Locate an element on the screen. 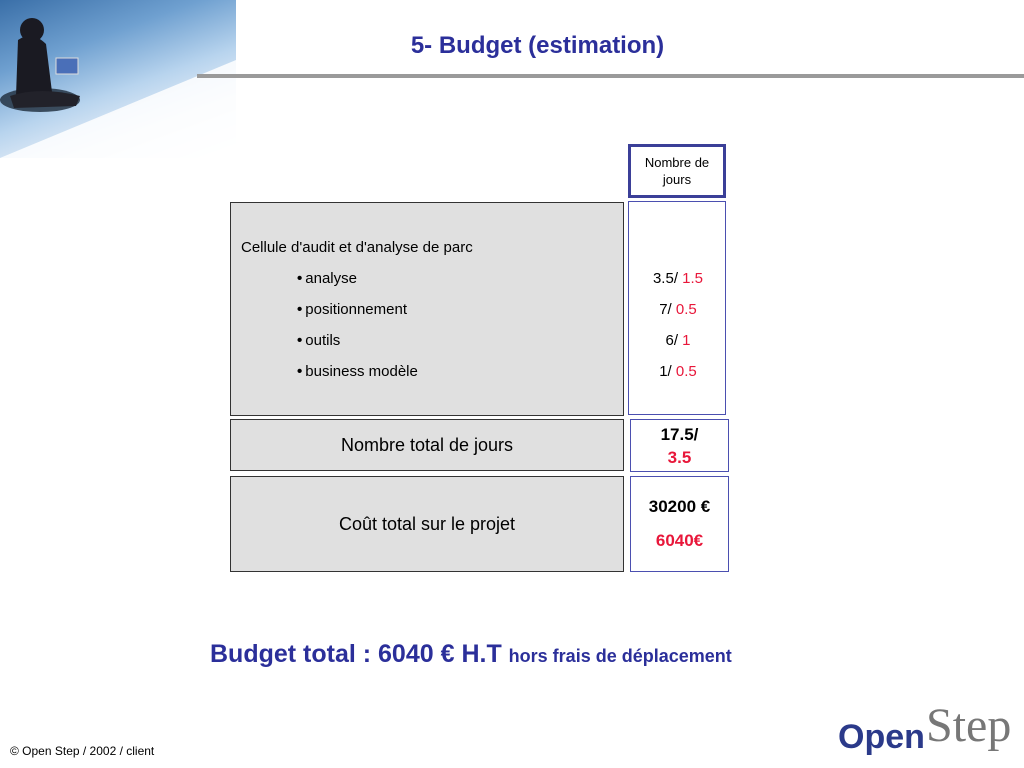  days-value: 7/ 0.5 is located at coordinates (678, 309).